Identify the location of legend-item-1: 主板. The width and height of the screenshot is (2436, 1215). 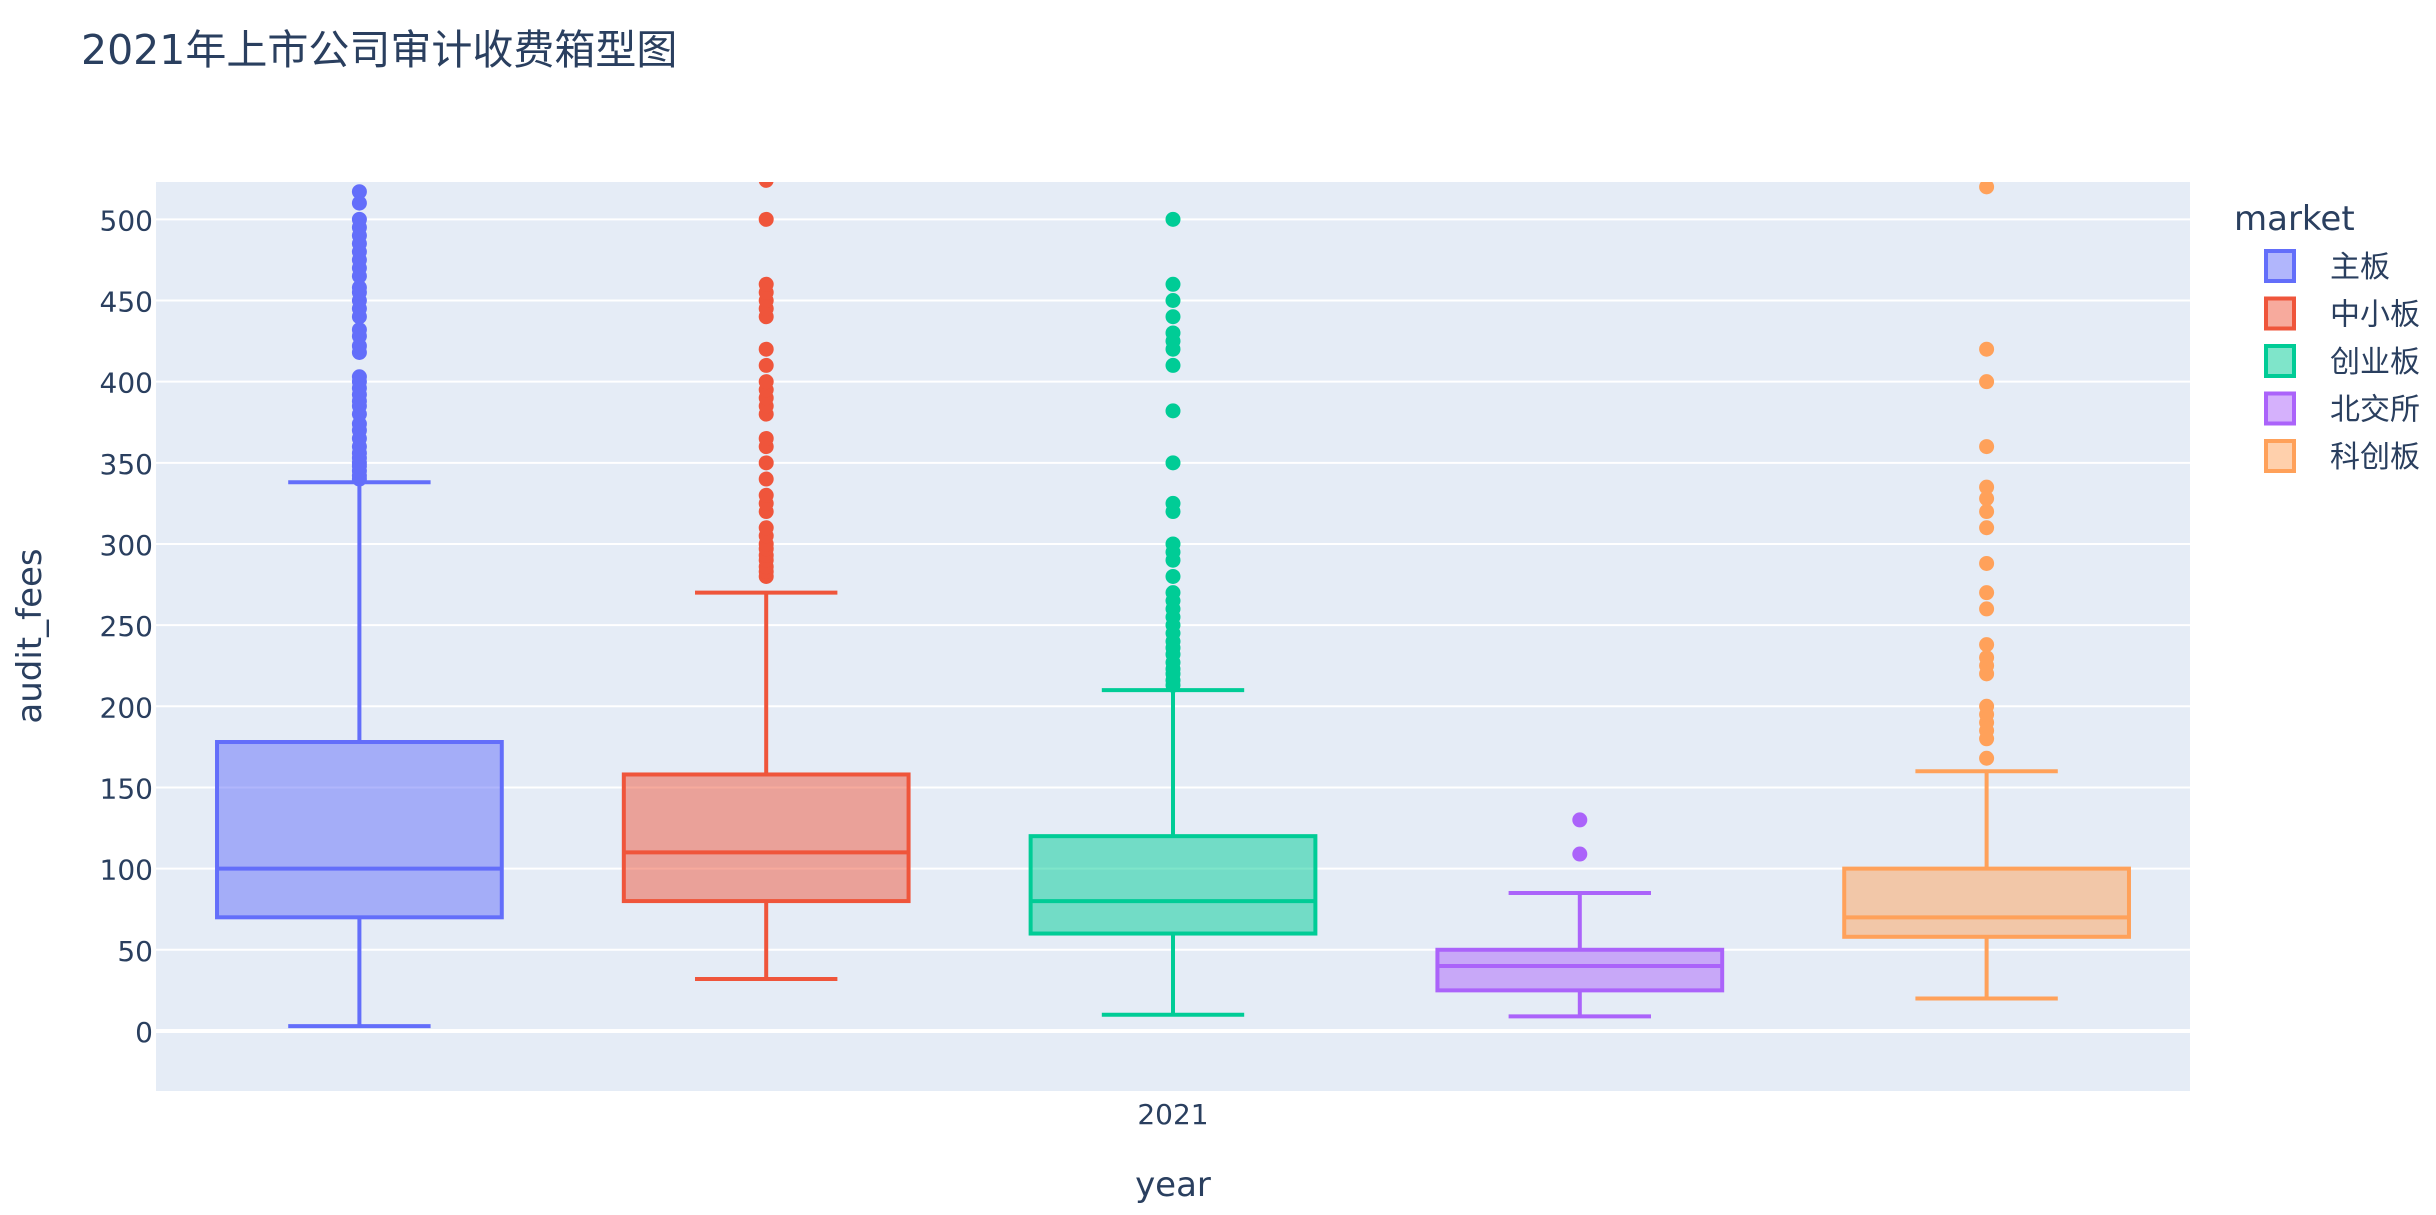
(2327, 267).